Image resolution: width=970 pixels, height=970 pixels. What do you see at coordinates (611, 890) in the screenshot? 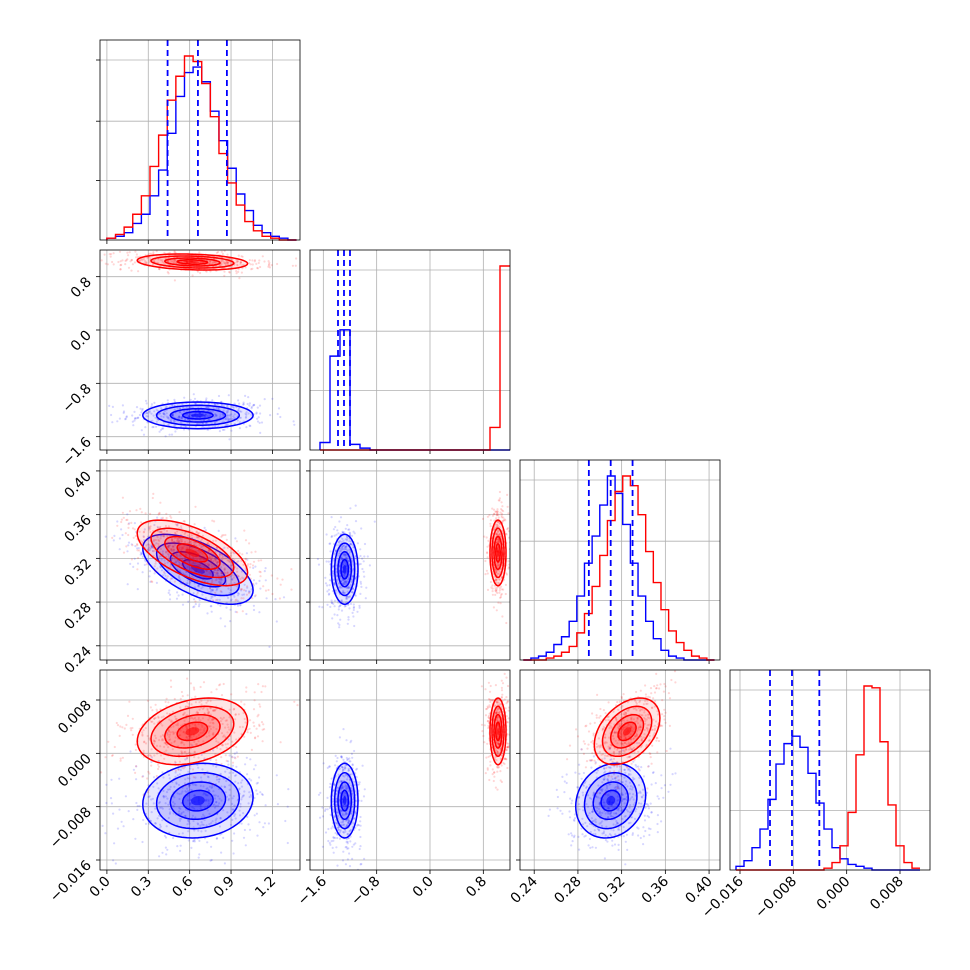
I see `x-tick-label: 0.32` at bounding box center [611, 890].